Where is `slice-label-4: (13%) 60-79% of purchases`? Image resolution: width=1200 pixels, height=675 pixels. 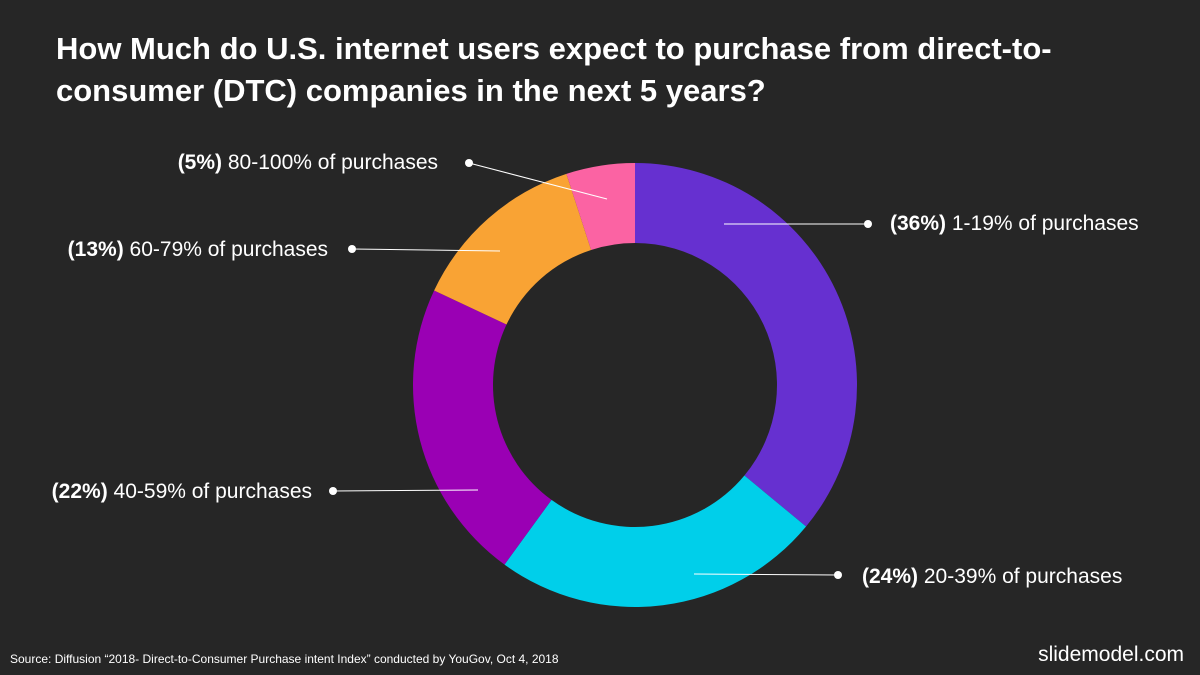 slice-label-4: (13%) 60-79% of purchases is located at coordinates (198, 249).